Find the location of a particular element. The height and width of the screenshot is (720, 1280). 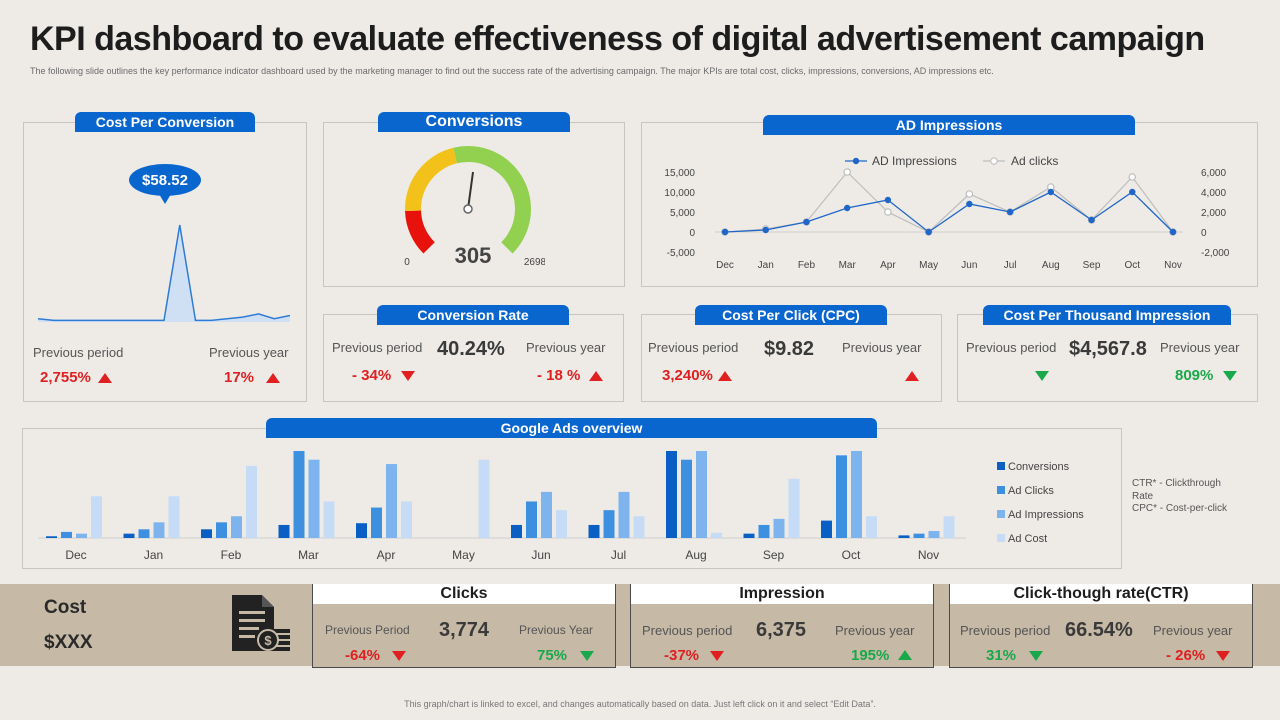

y-right-tick: 6,000 is located at coordinates (1213, 173).